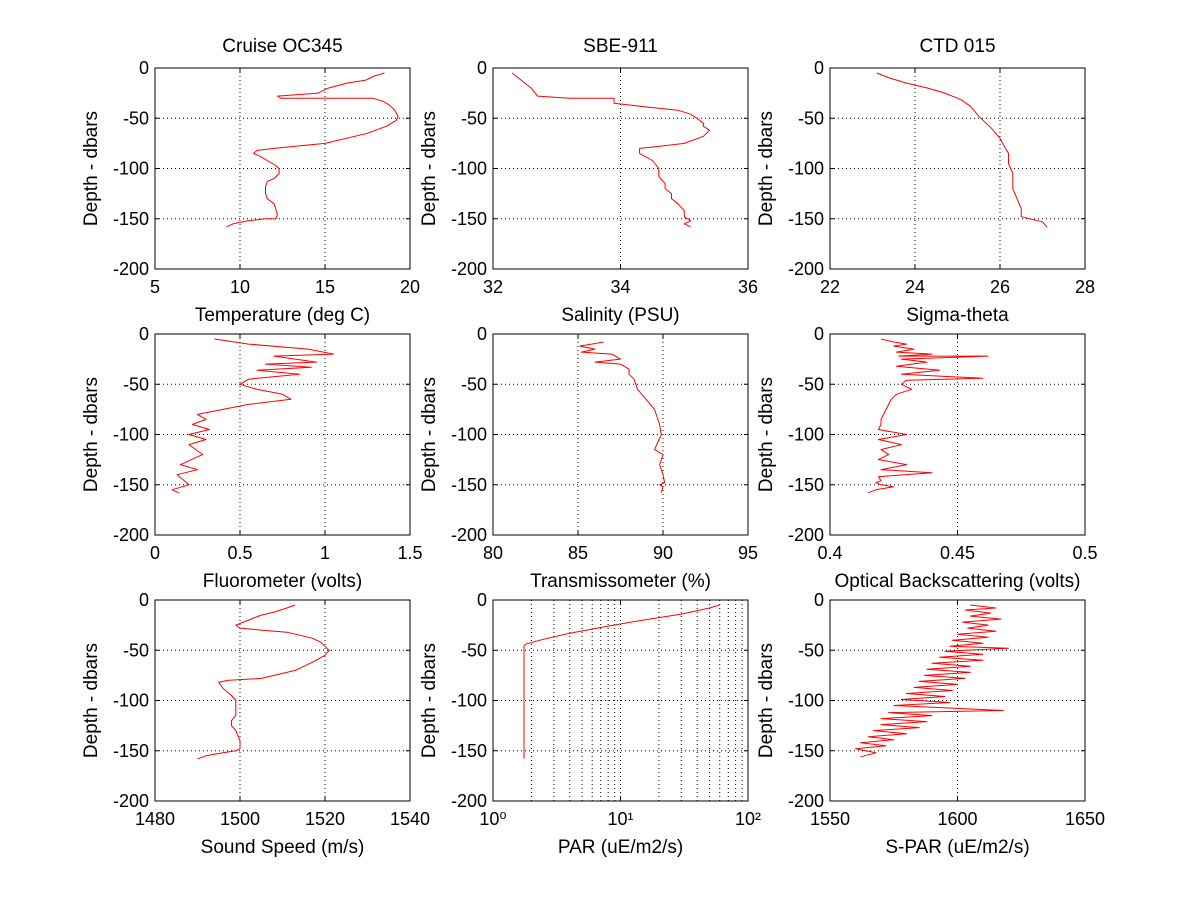 Image resolution: width=1200 pixels, height=900 pixels. What do you see at coordinates (155, 287) in the screenshot?
I see `x-tick-label: 5` at bounding box center [155, 287].